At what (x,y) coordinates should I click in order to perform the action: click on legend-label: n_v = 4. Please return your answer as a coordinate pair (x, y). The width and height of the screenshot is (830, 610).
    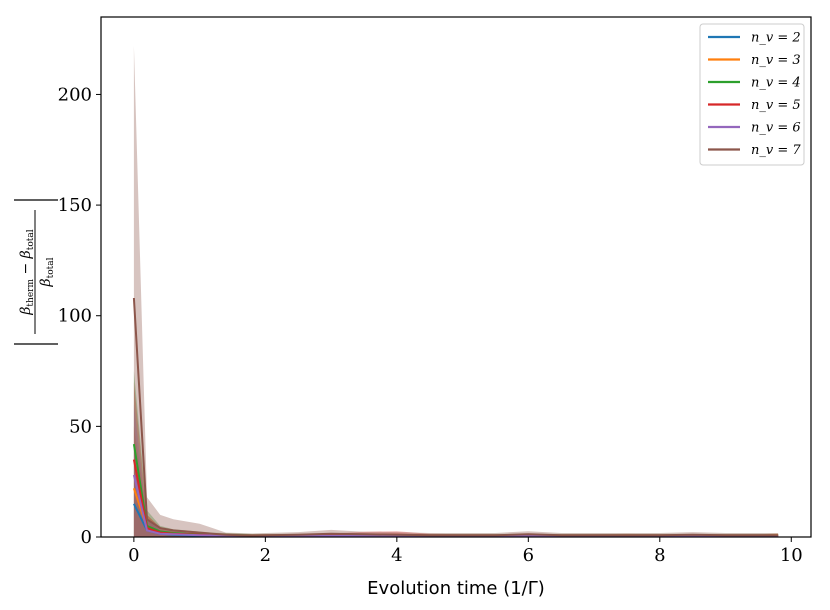
    Looking at the image, I should click on (776, 83).